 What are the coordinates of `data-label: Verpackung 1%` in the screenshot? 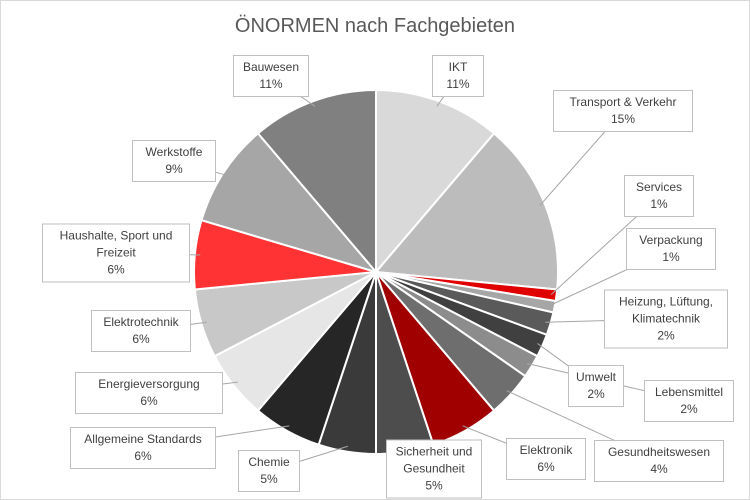 It's located at (671, 249).